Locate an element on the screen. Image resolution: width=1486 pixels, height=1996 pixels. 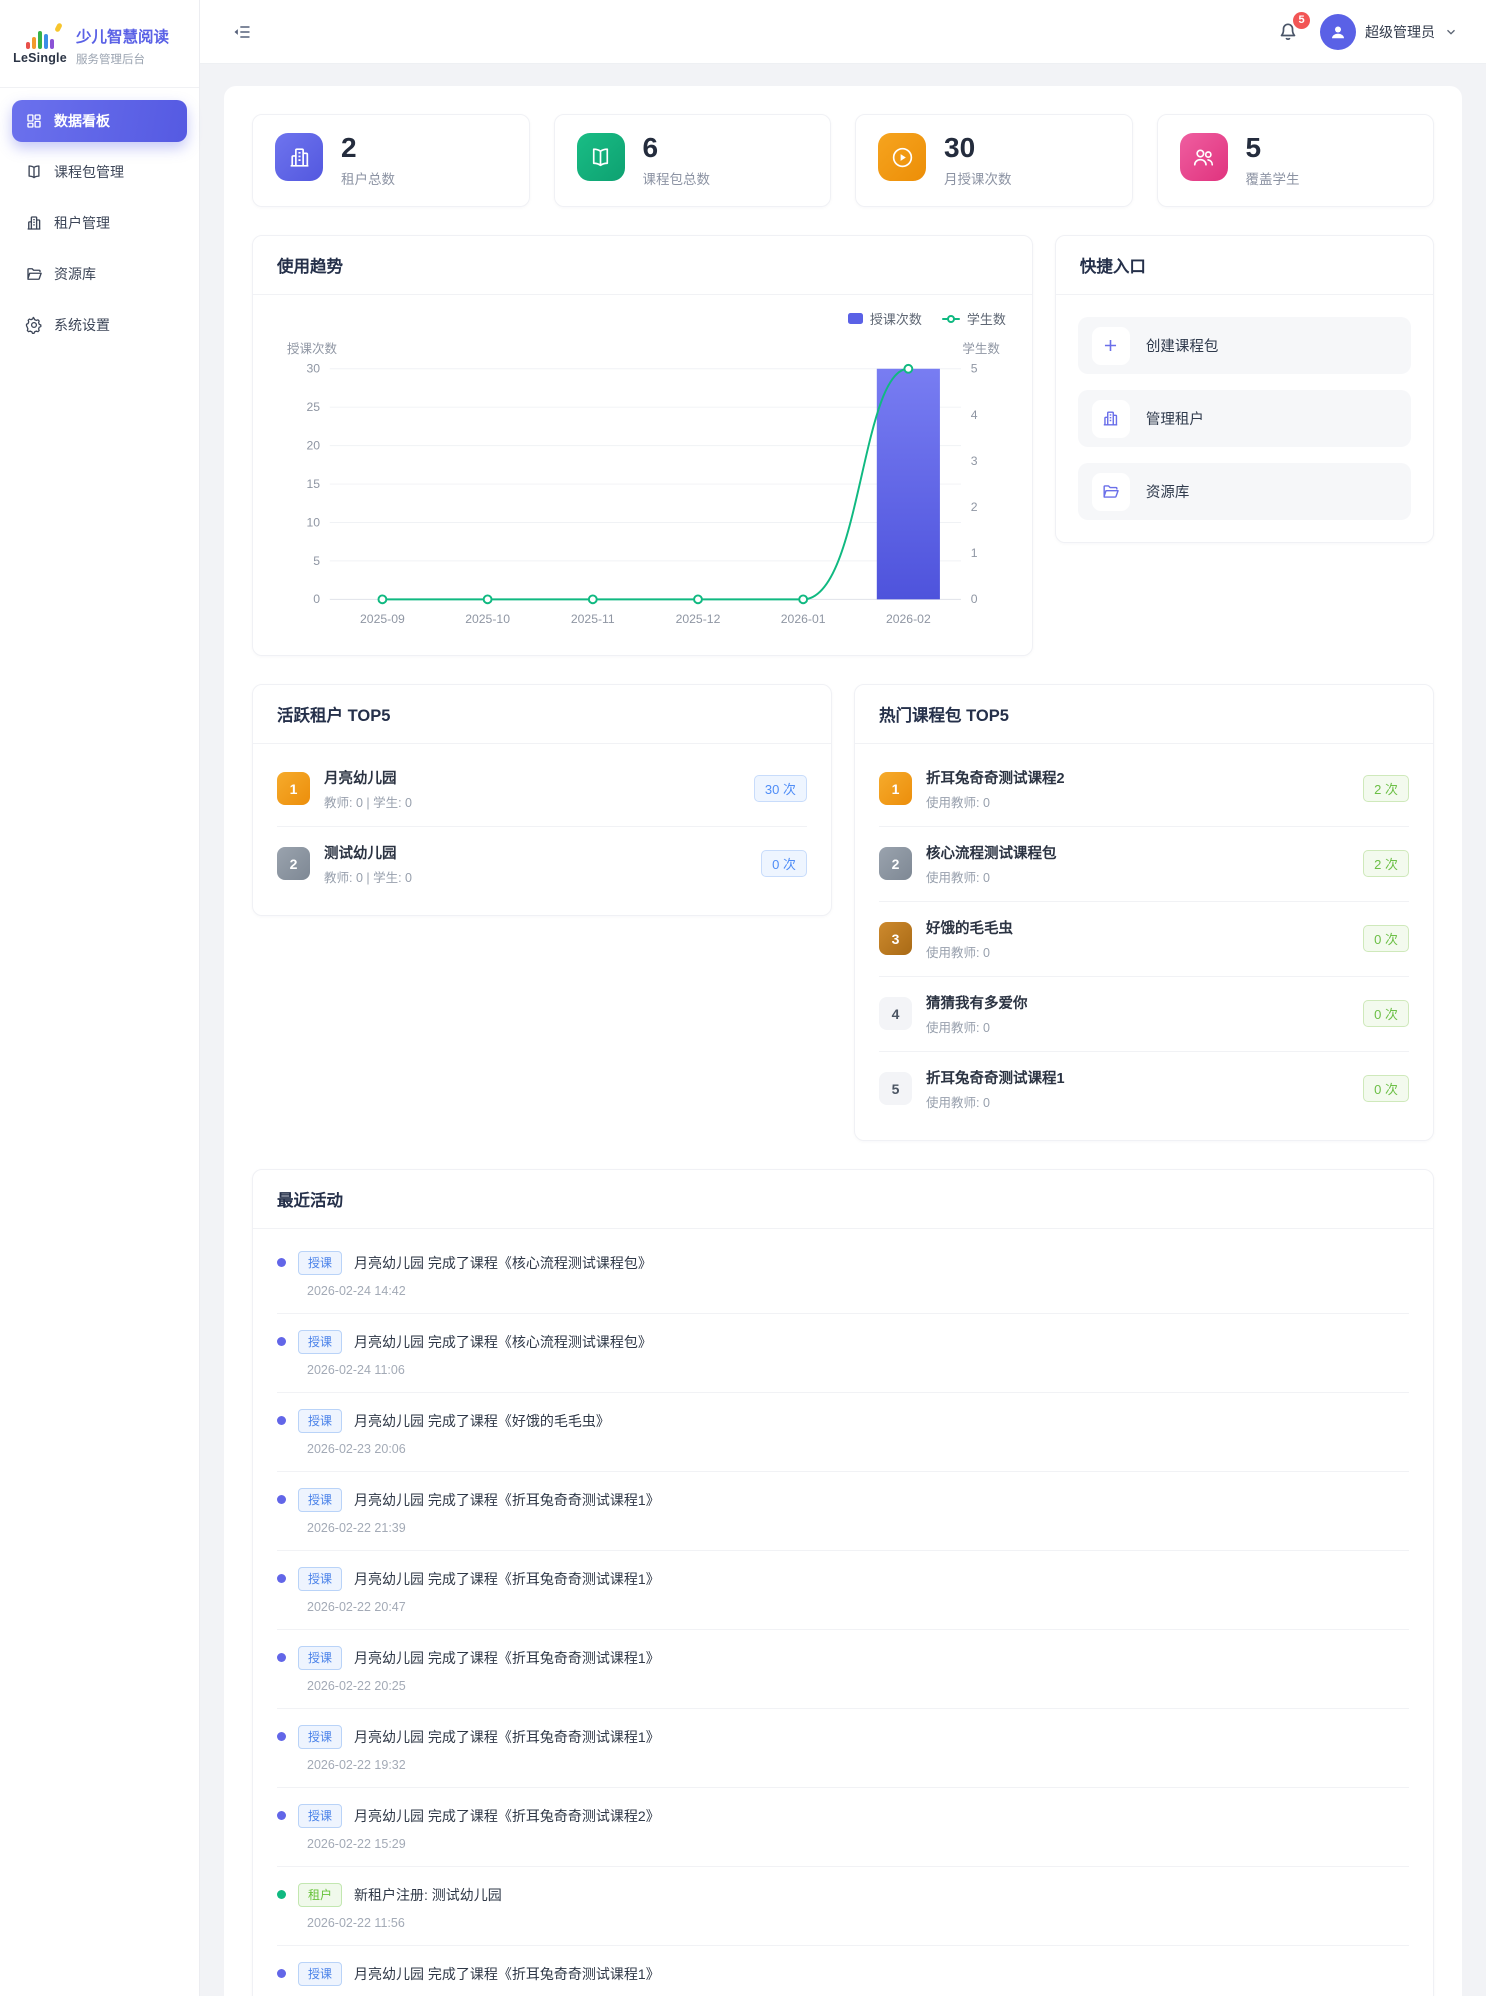
sidebar-item-resources: 资源库 is located at coordinates (99, 274).